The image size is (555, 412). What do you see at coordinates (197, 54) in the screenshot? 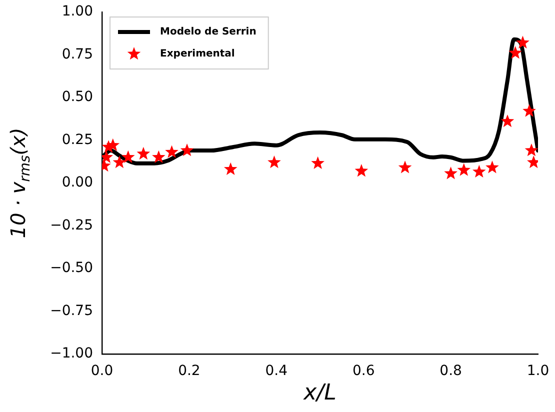
I see `legend-label: Experimental` at bounding box center [197, 54].